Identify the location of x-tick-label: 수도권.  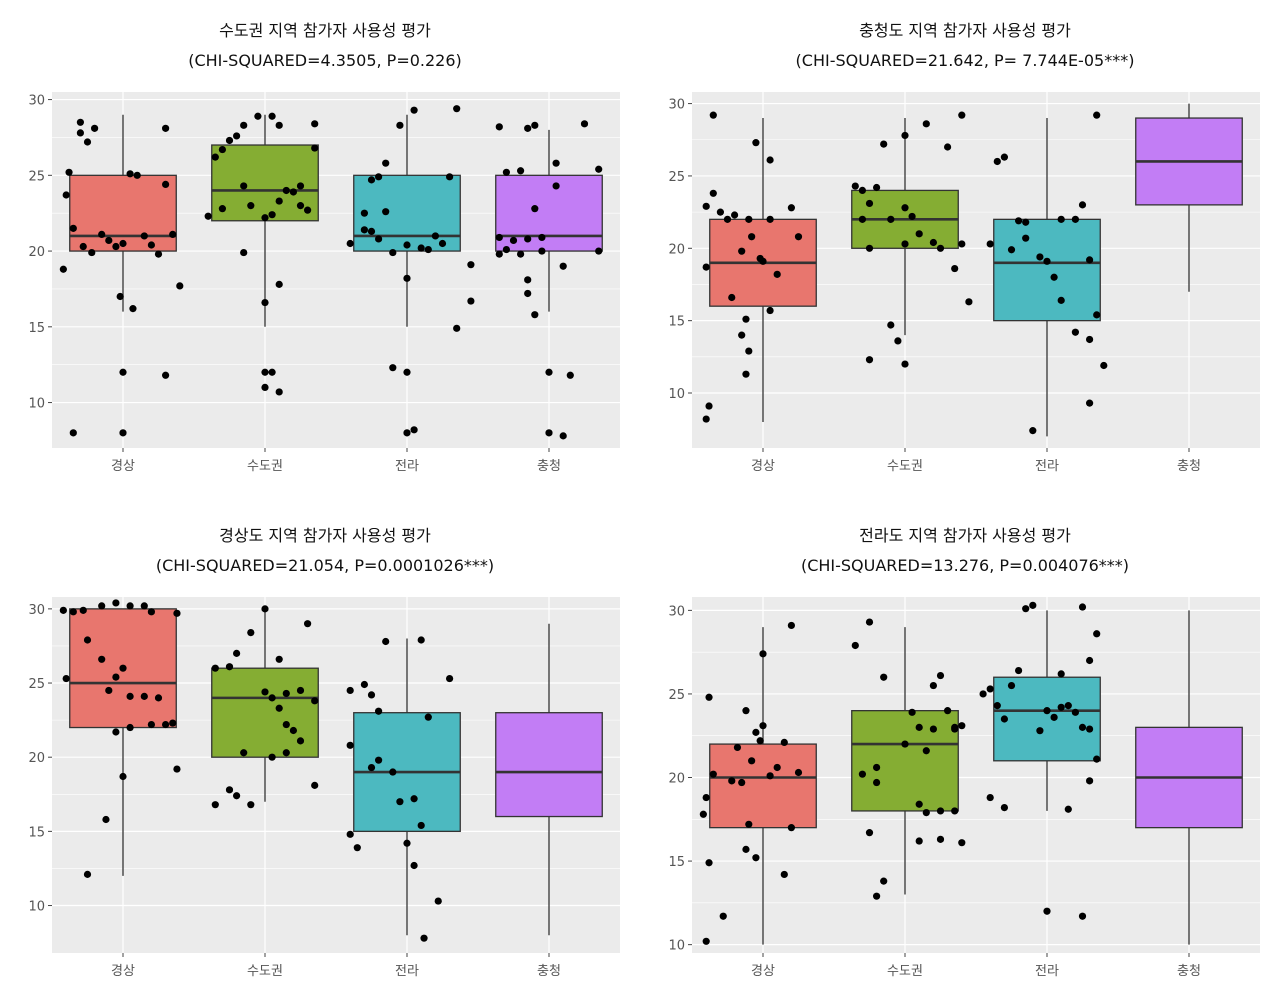
(905, 466).